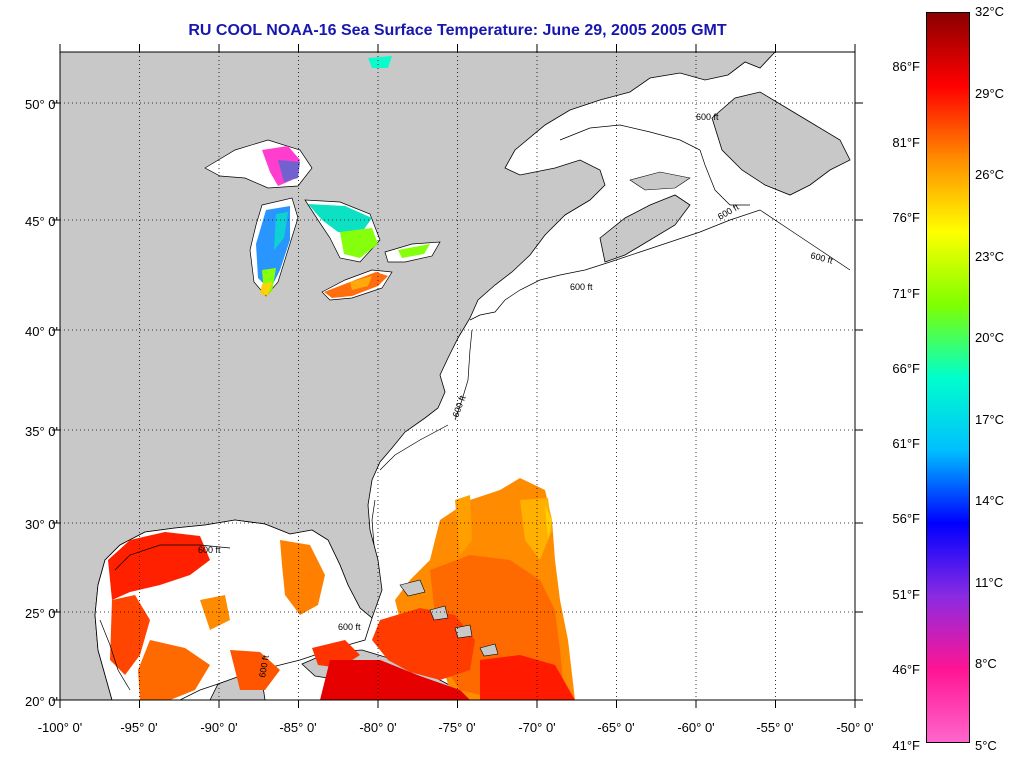 This screenshot has width=1016, height=761. What do you see at coordinates (990, 11) in the screenshot?
I see `colorbar-celsius-label: 32°C` at bounding box center [990, 11].